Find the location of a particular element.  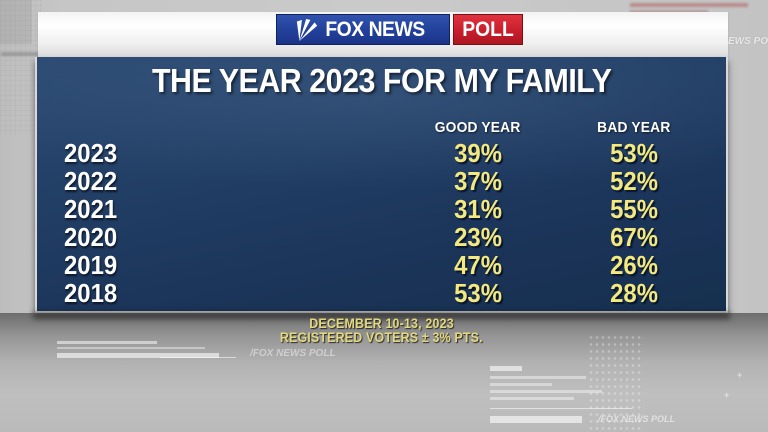

row-year: 2019 is located at coordinates (91, 265).